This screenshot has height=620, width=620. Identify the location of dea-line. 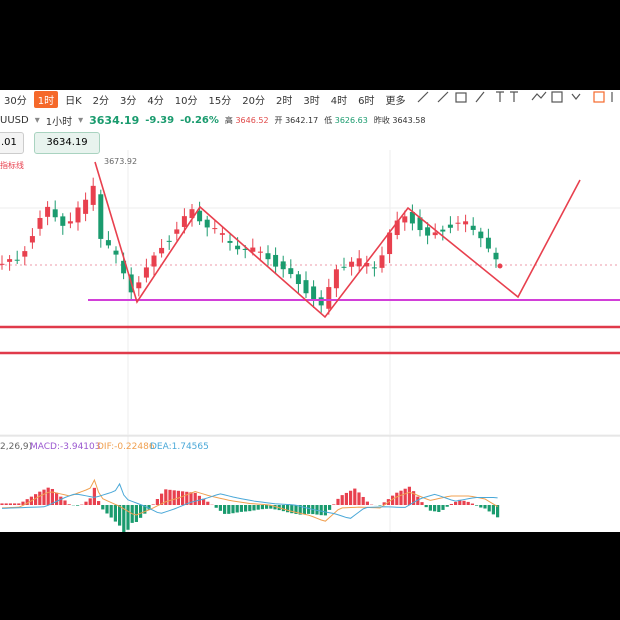
(249, 500).